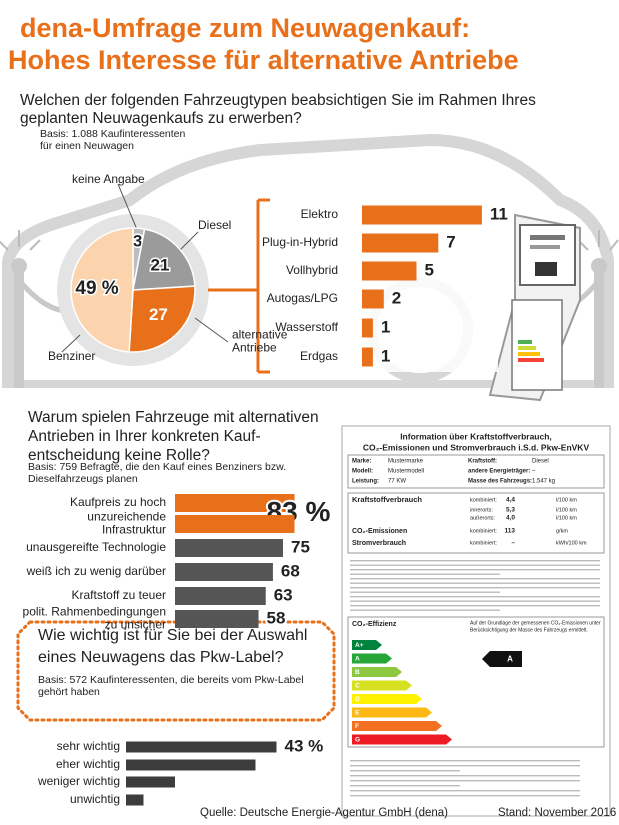  I want to click on bar-panel, so click(384, 286).